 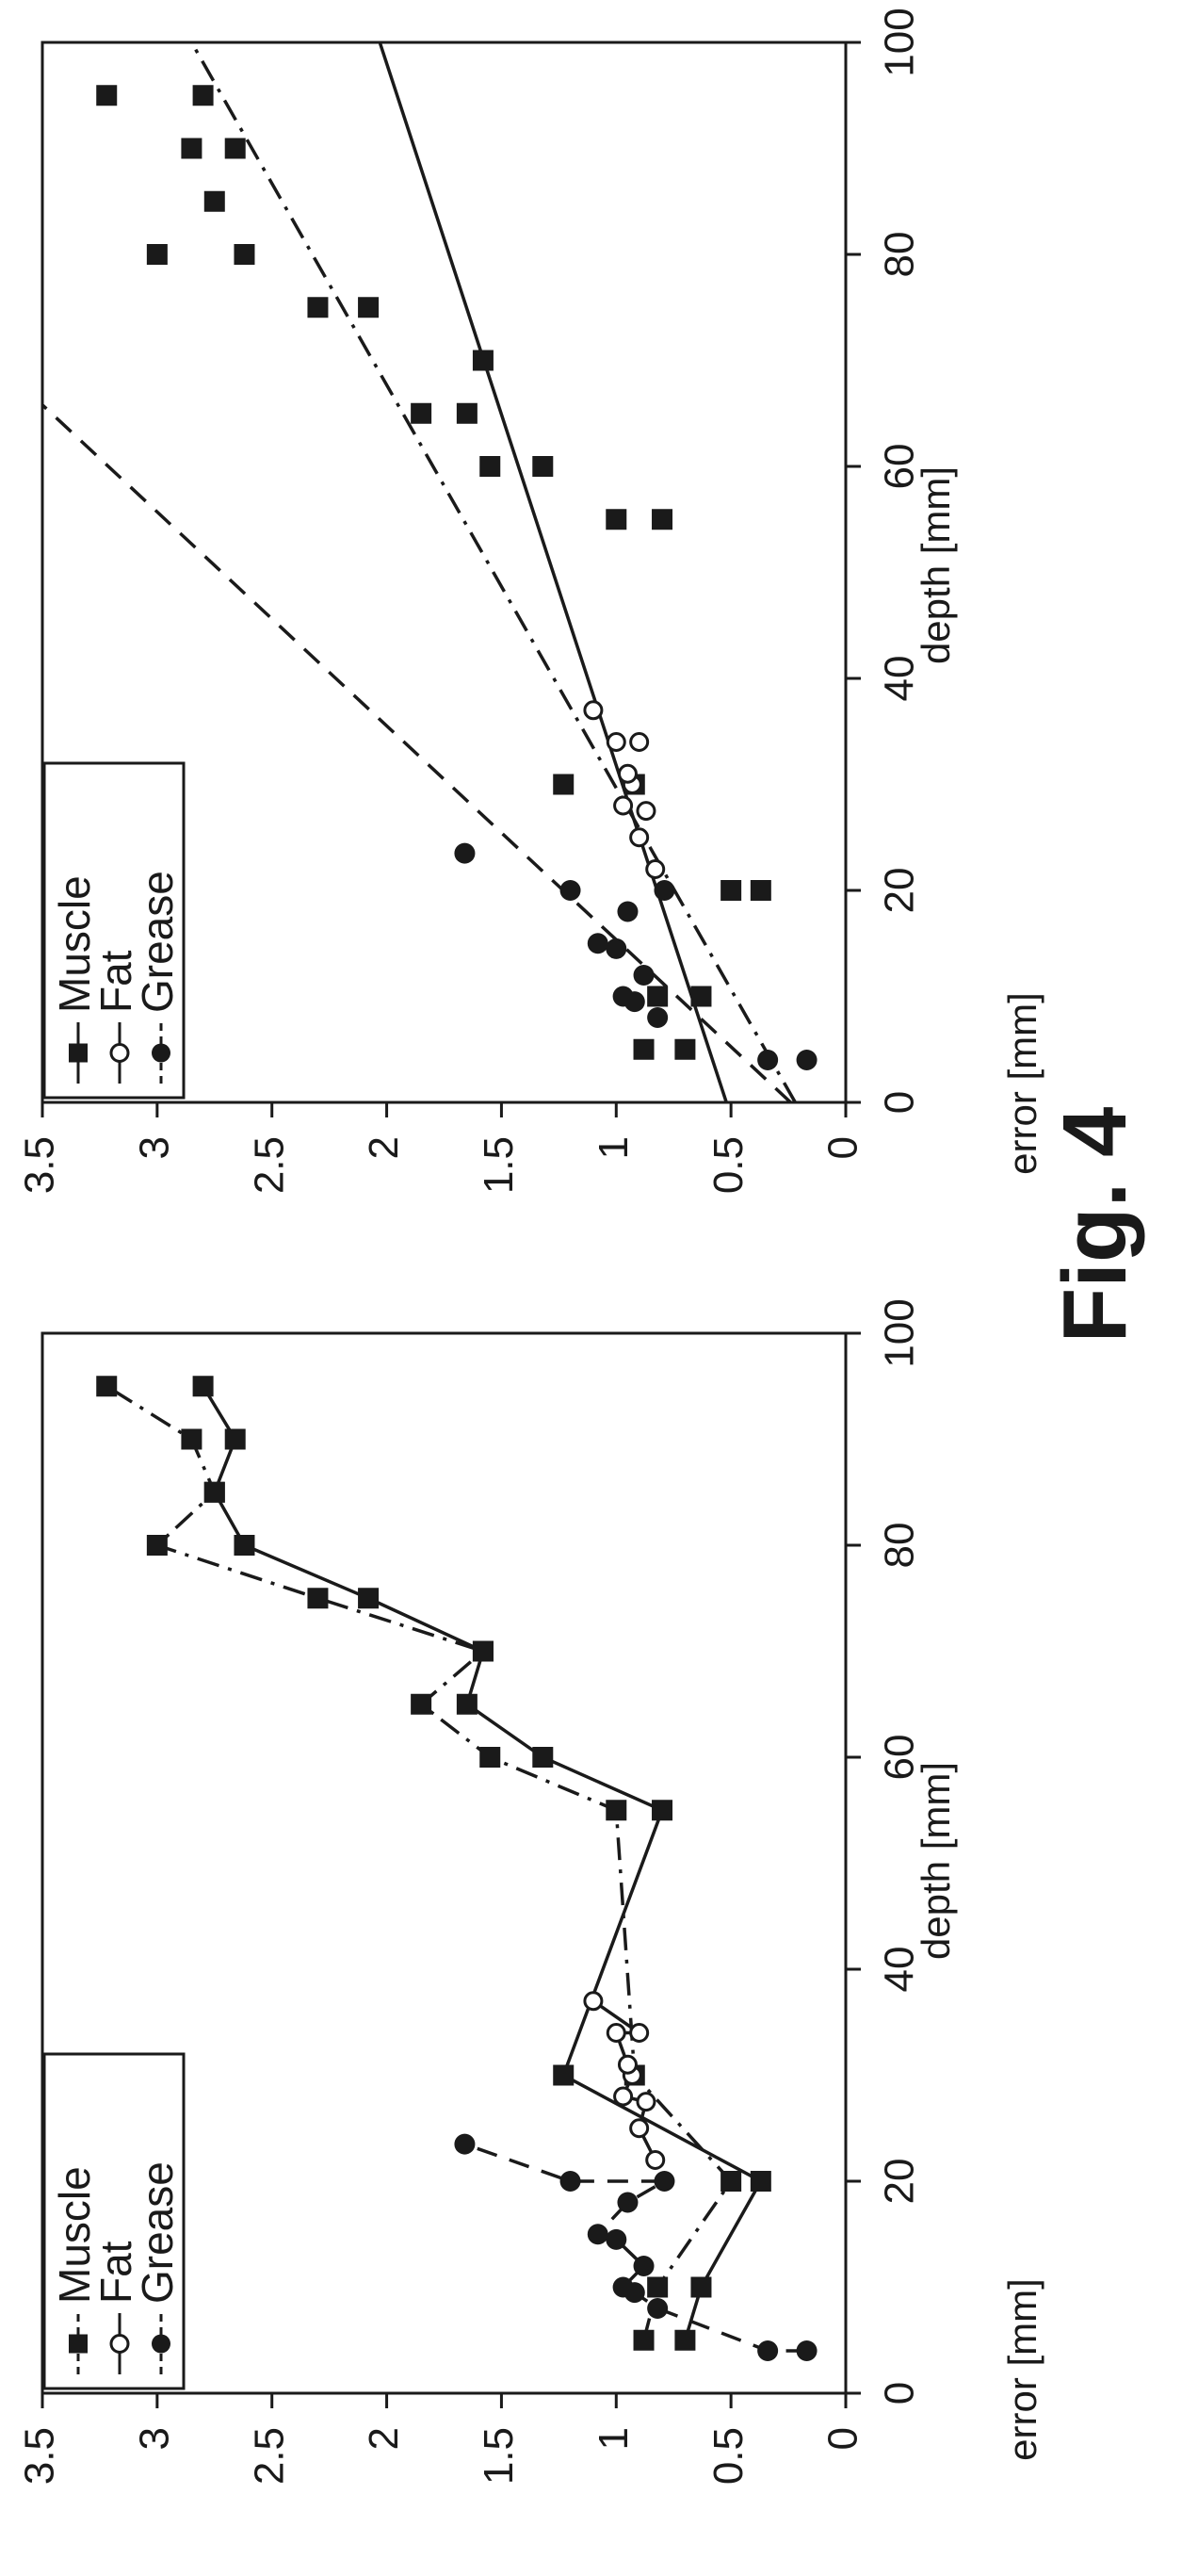 I want to click on y-tick-label-group: 1.5, so click(x=499, y=2456).